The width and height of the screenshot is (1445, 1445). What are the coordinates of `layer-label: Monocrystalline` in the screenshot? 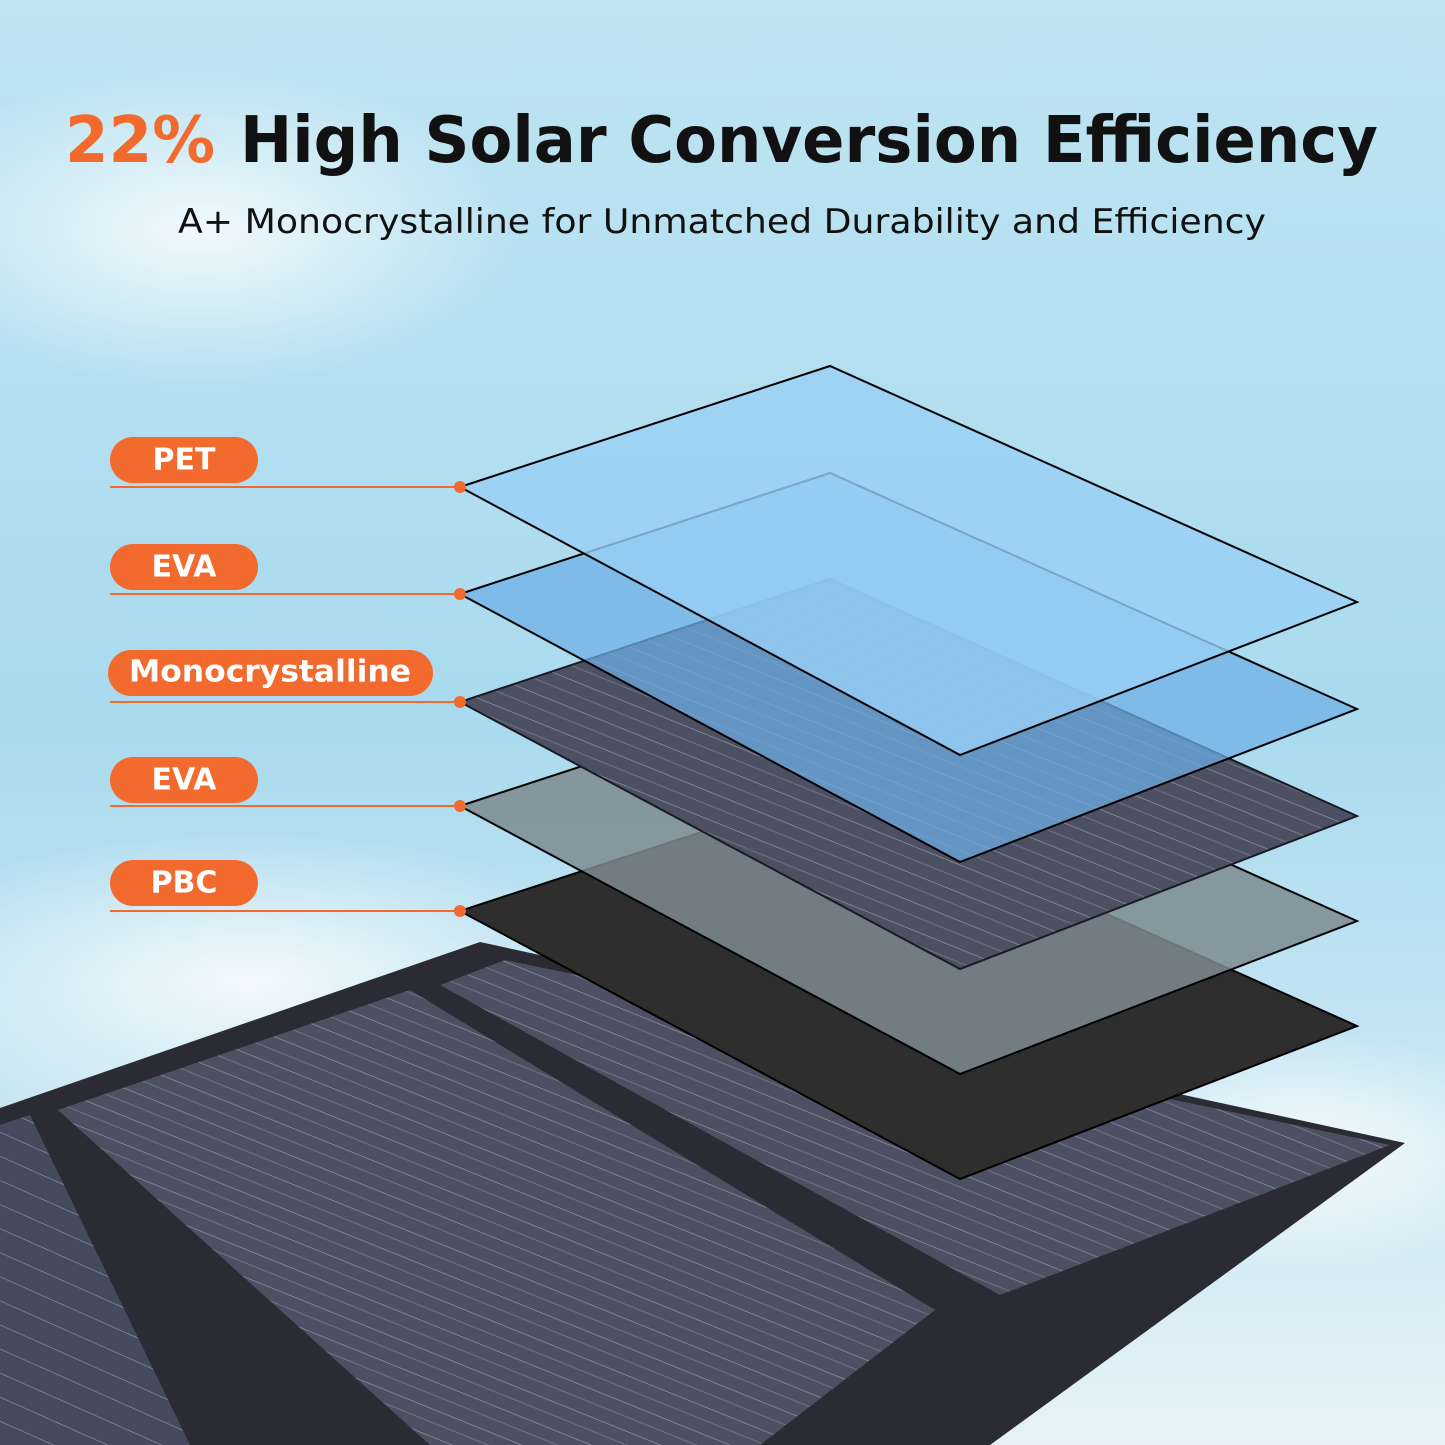 It's located at (270, 672).